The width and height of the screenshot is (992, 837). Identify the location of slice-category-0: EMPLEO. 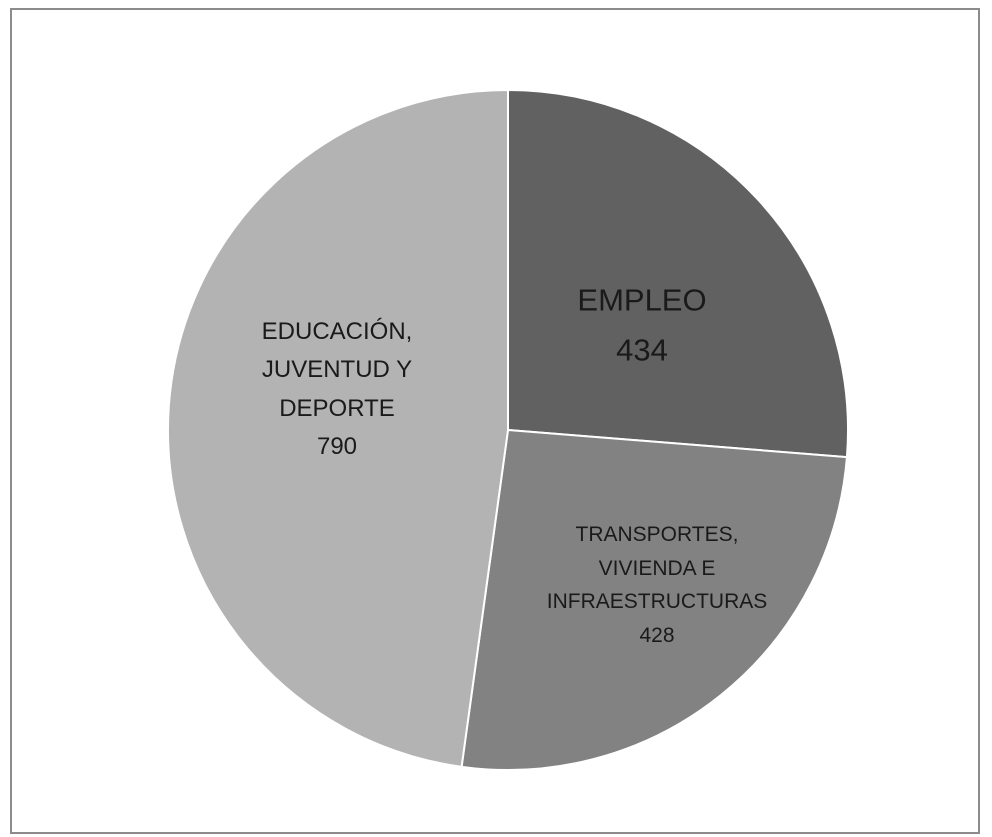
(642, 300).